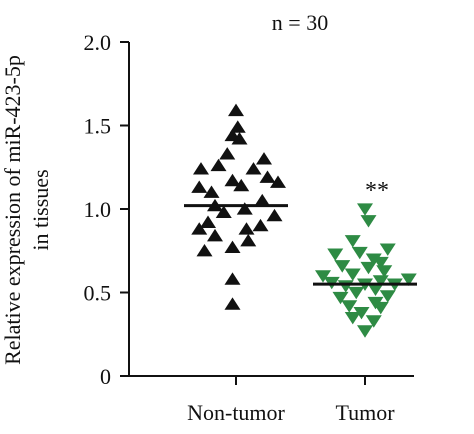 The image size is (474, 434). Describe the element at coordinates (377, 191) in the screenshot. I see `significance-label: **` at that location.